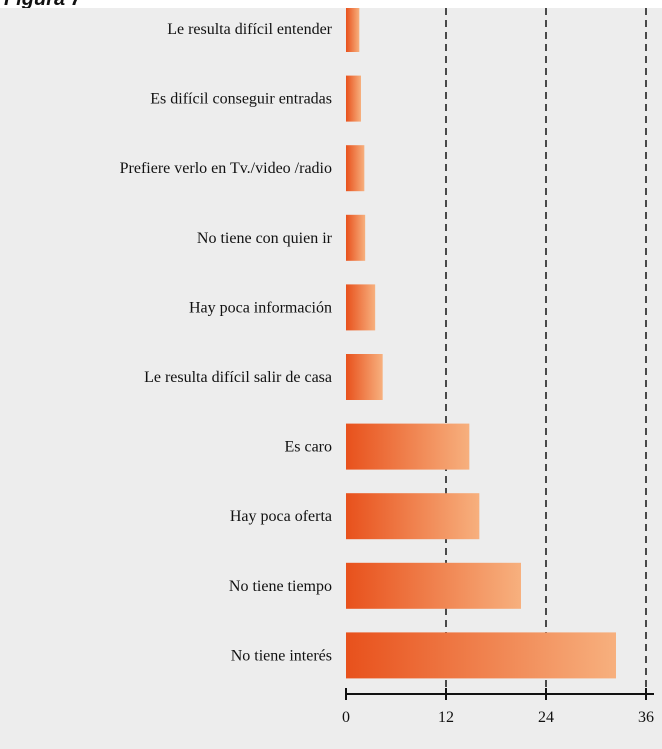 The height and width of the screenshot is (749, 662). I want to click on x-tick-label-36: 36, so click(646, 717).